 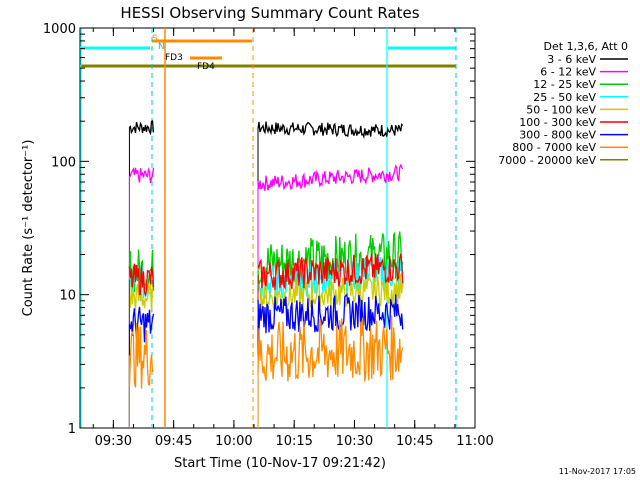 I want to click on x-tick-label: 10:00, so click(x=233, y=441).